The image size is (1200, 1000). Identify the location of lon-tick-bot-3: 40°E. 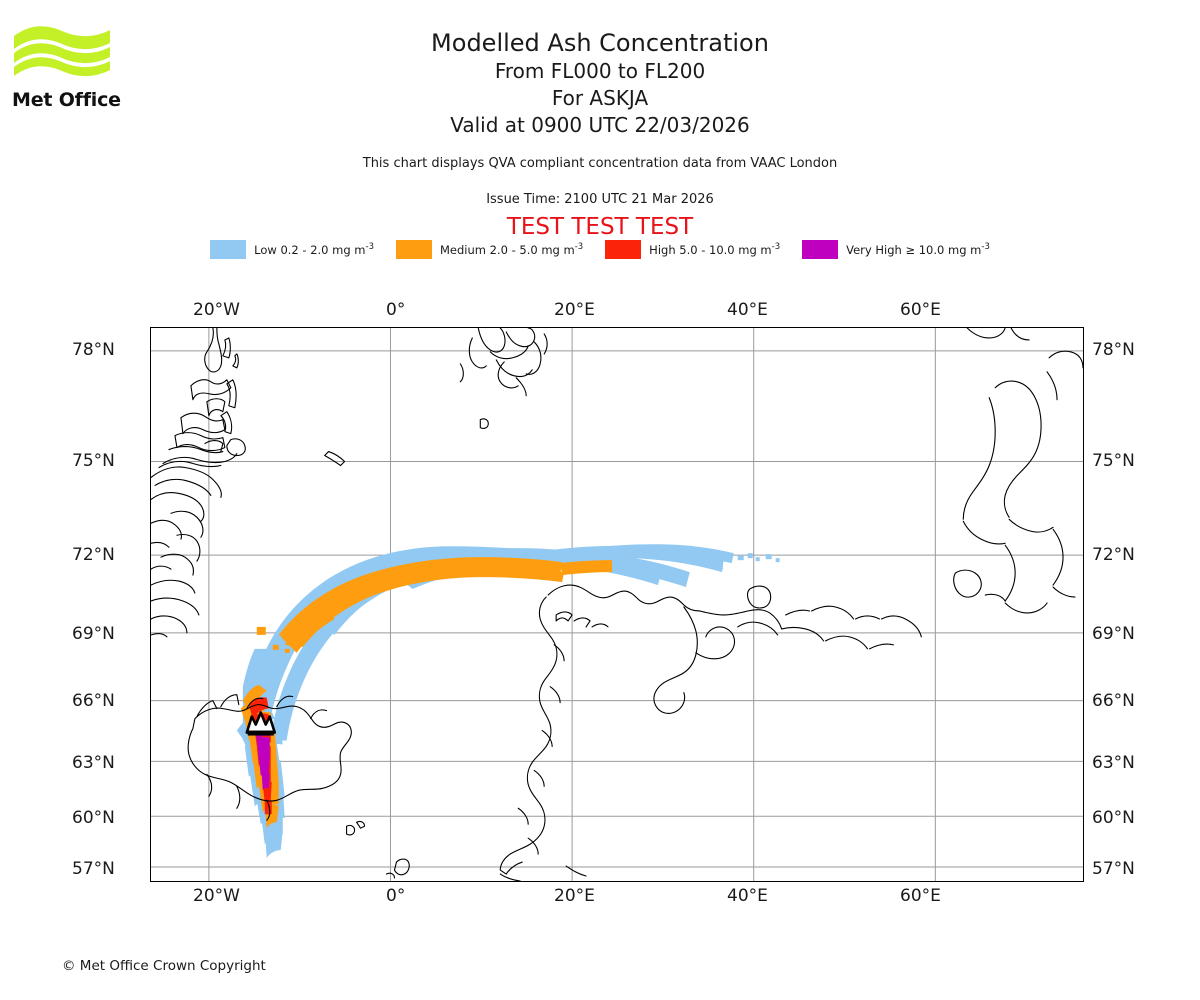
(747, 896).